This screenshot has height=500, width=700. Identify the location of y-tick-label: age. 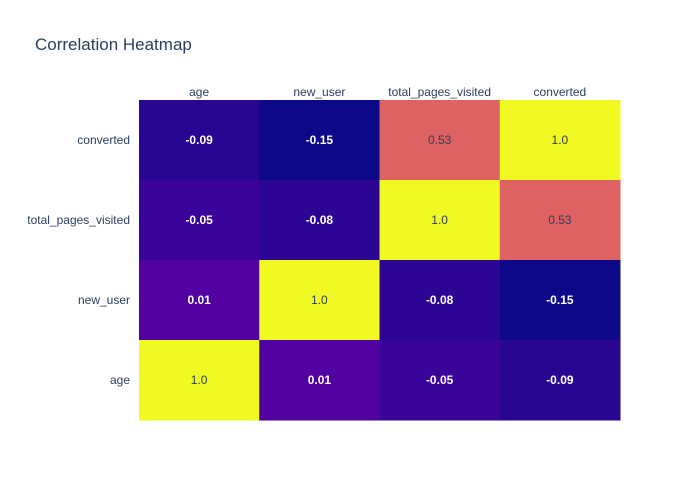
(120, 380).